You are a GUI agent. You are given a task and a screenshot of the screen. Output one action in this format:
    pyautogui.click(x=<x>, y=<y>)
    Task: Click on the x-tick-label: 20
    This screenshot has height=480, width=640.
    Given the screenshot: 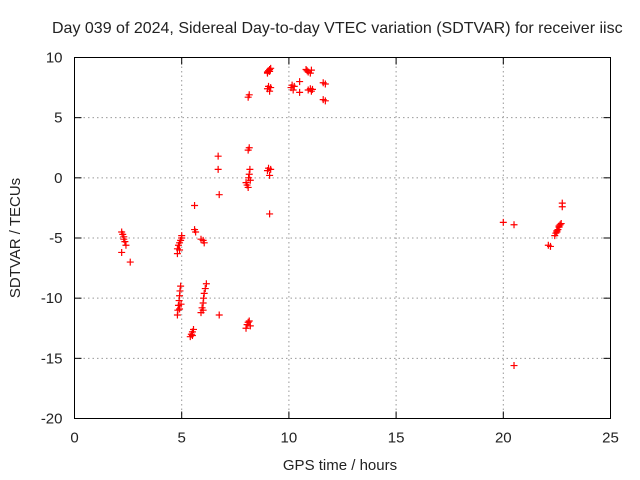 What is the action you would take?
    pyautogui.click(x=503, y=438)
    